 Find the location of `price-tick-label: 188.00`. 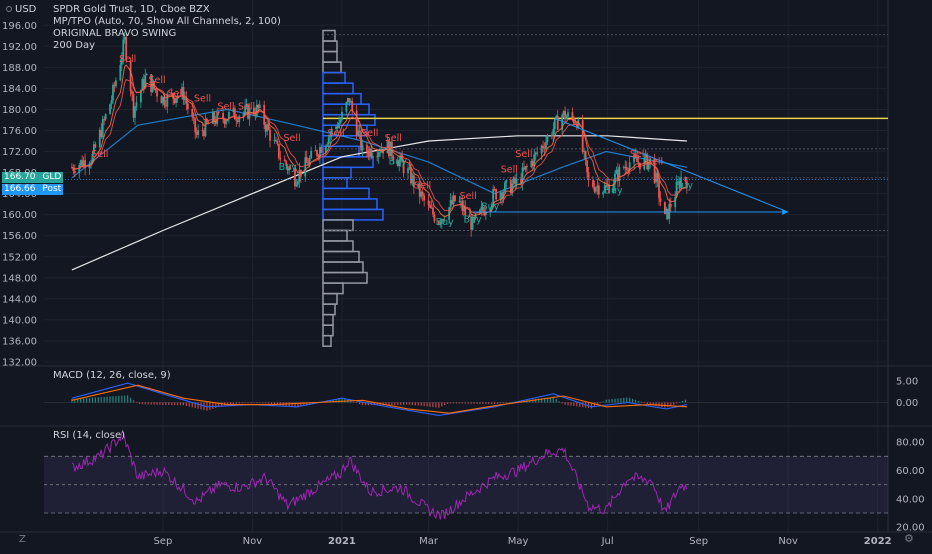

price-tick-label: 188.00 is located at coordinates (19, 68).